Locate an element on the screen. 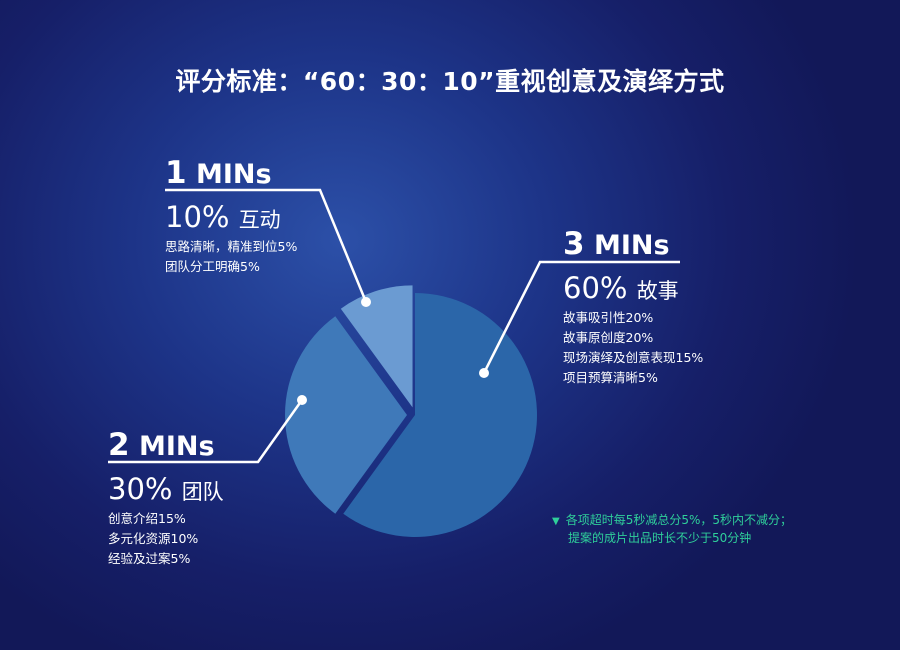  percent: 30% is located at coordinates (140, 489).